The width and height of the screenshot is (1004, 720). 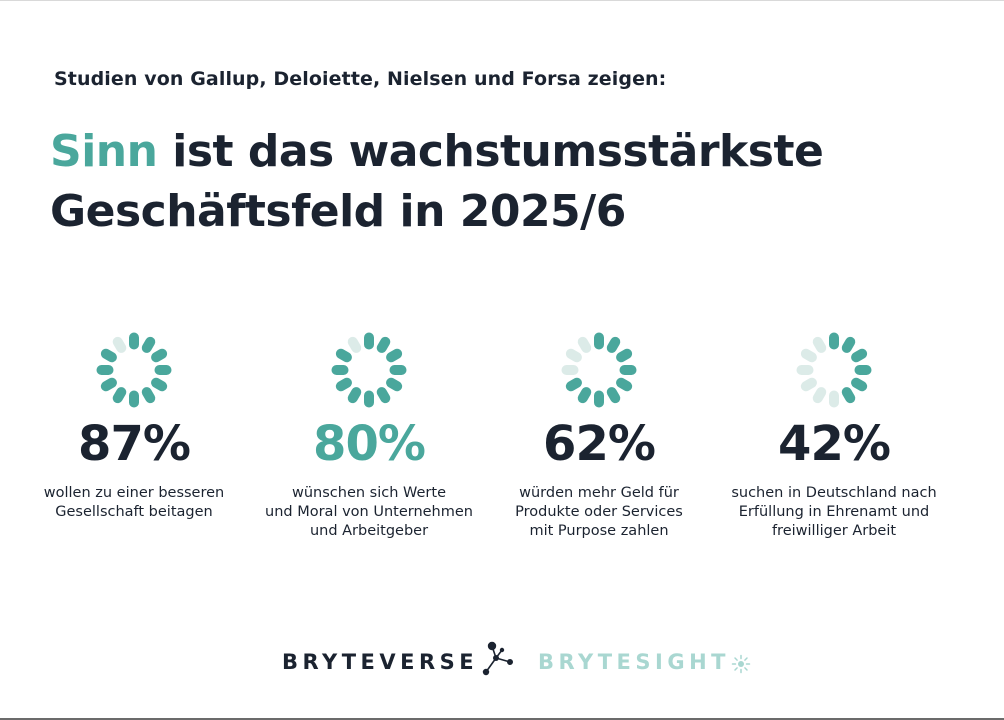 What do you see at coordinates (634, 662) in the screenshot?
I see `brand-brytesight: BRYTESIGHT` at bounding box center [634, 662].